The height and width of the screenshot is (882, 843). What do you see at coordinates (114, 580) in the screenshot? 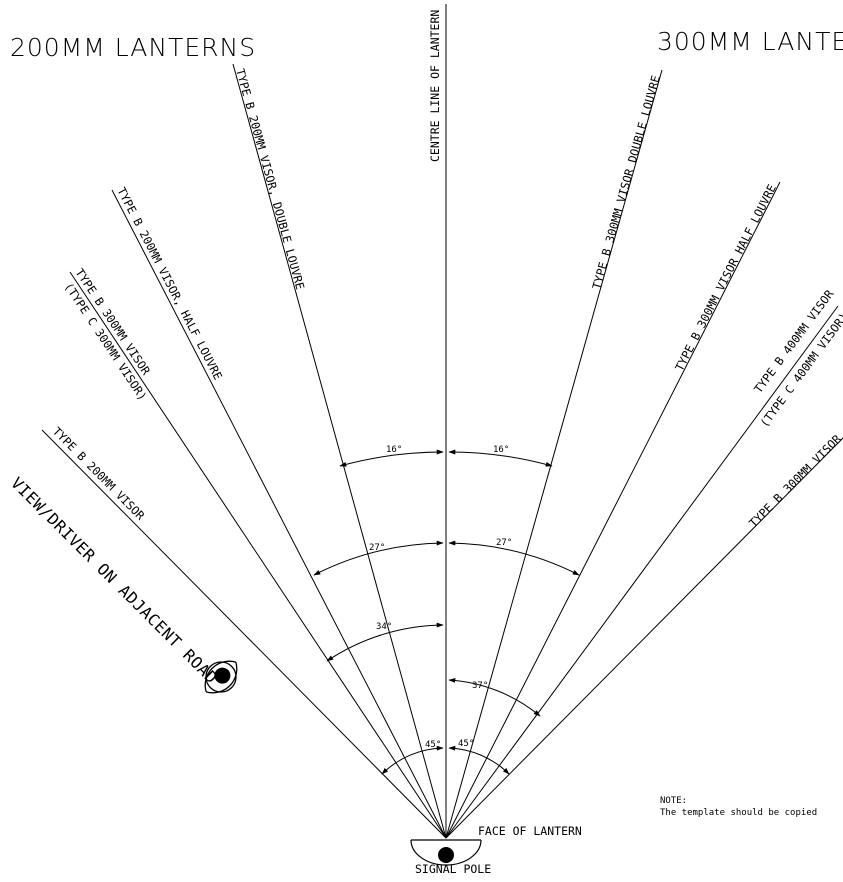
I see `driver-label: VIEW/DRIVER ON ADJACENT ROAD` at bounding box center [114, 580].